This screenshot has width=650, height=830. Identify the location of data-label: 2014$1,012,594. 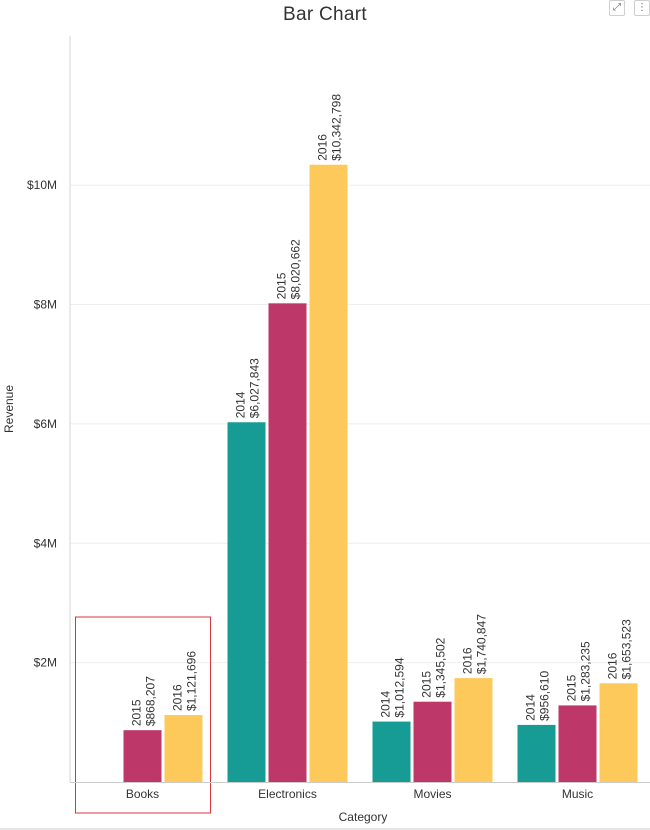
(393, 687).